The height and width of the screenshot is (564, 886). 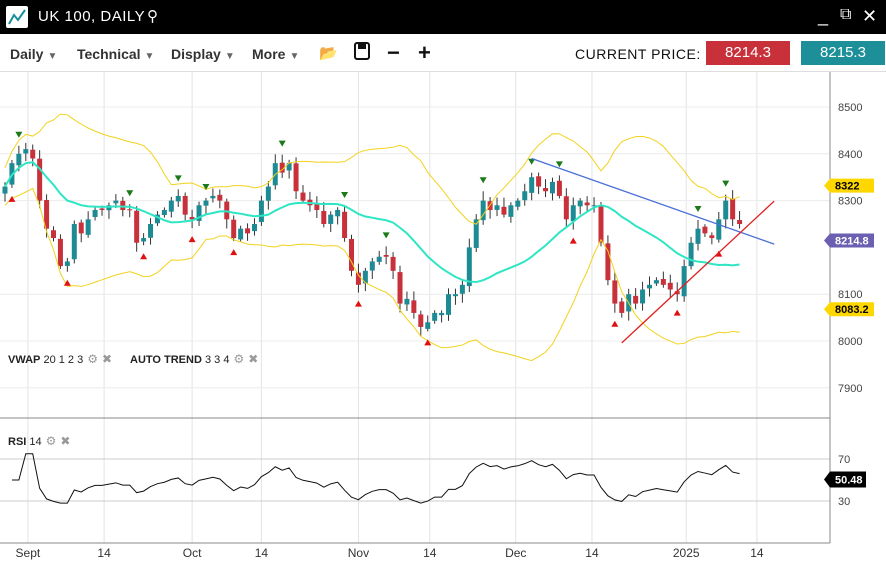 What do you see at coordinates (358, 553) in the screenshot?
I see `x-tick-label: Nov` at bounding box center [358, 553].